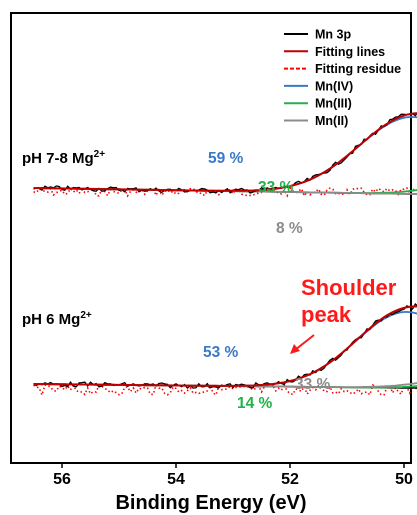 The width and height of the screenshot is (417, 515). Describe the element at coordinates (225, 390) in the screenshot. I see `residue-line-bottom` at that location.